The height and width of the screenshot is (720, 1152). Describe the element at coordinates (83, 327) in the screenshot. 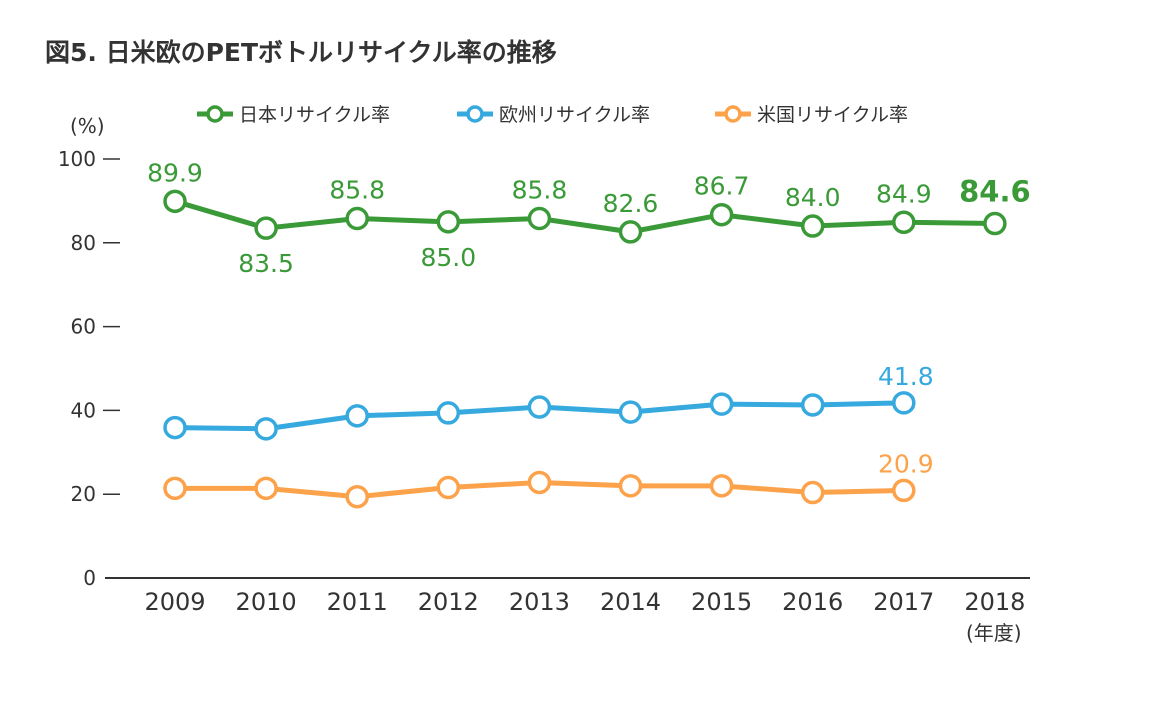

I see `y-tick-label: 60` at that location.